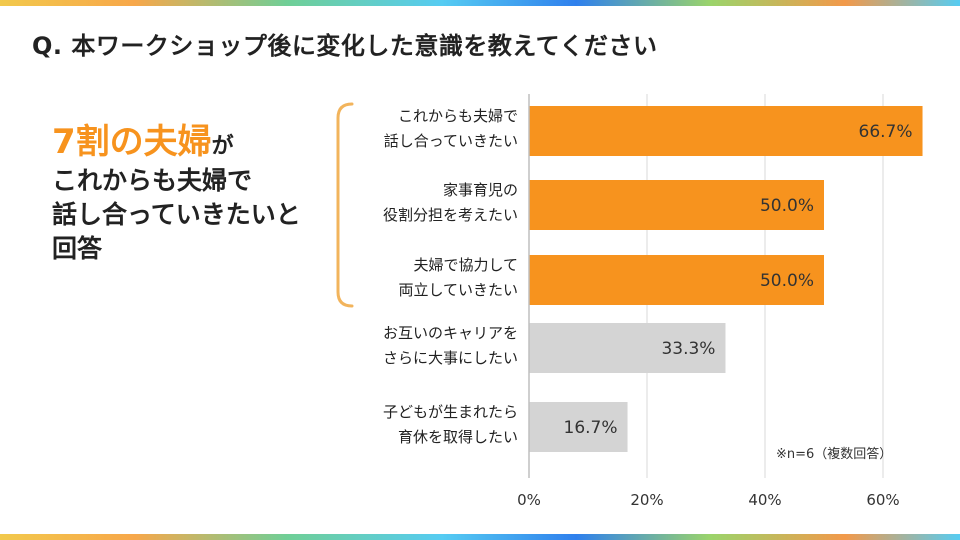 This screenshot has width=960, height=540. I want to click on category-label-4-1: 育休を取得したい, so click(458, 437).